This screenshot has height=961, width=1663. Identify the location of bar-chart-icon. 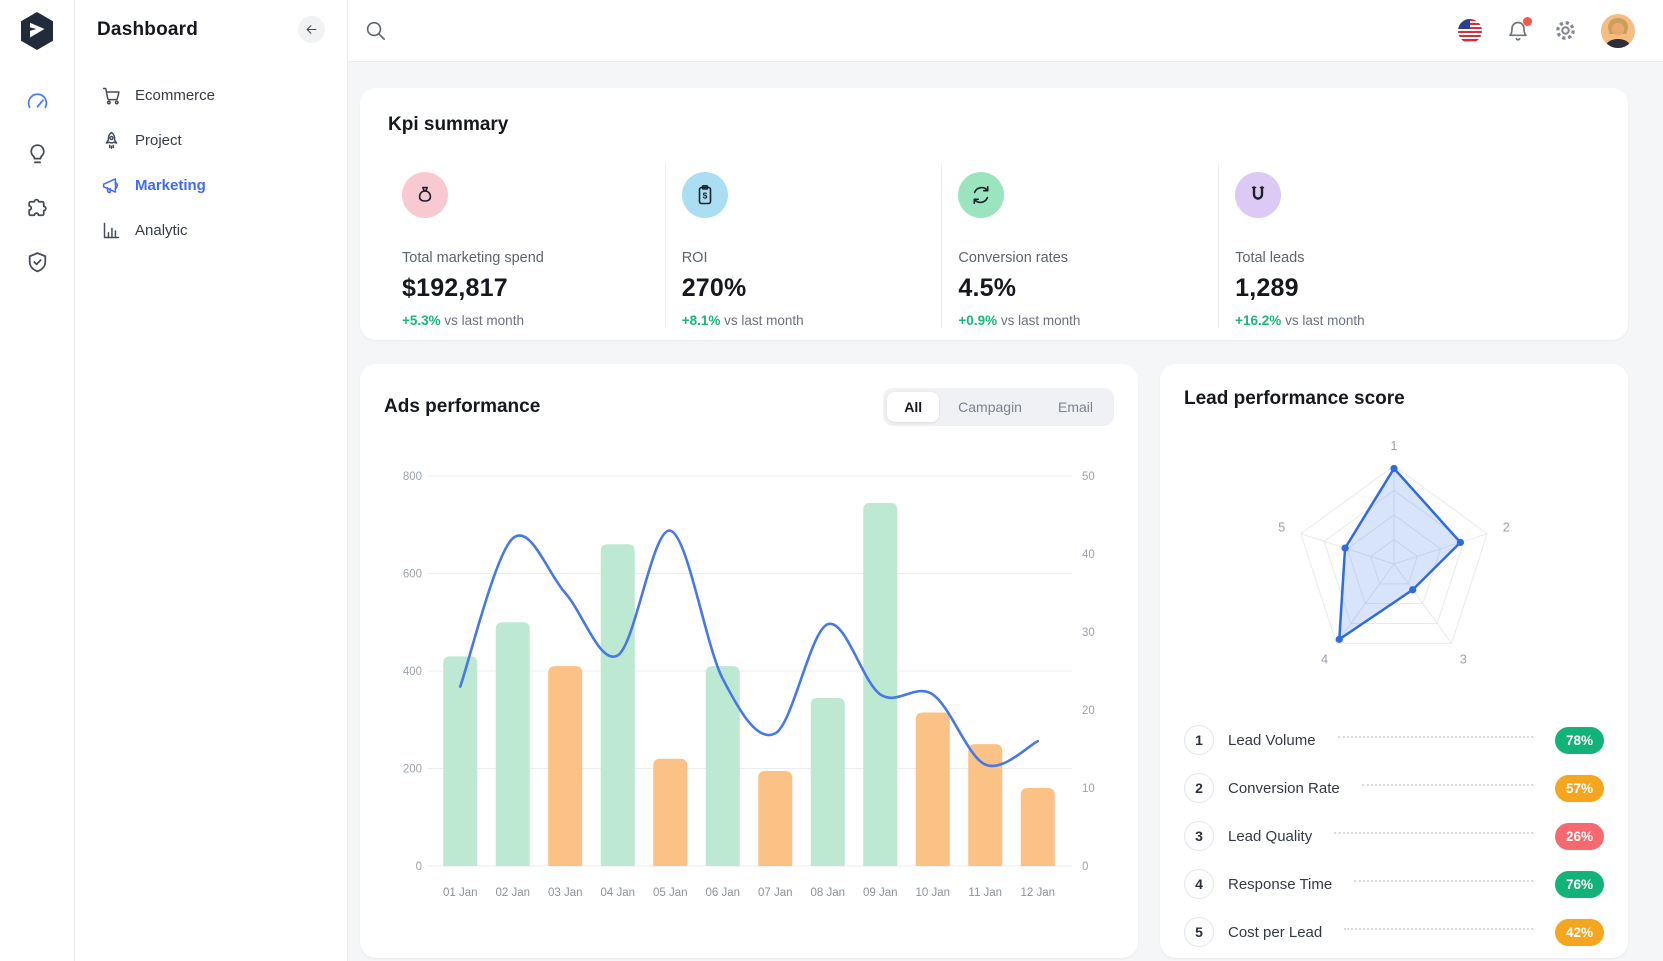
(111, 230).